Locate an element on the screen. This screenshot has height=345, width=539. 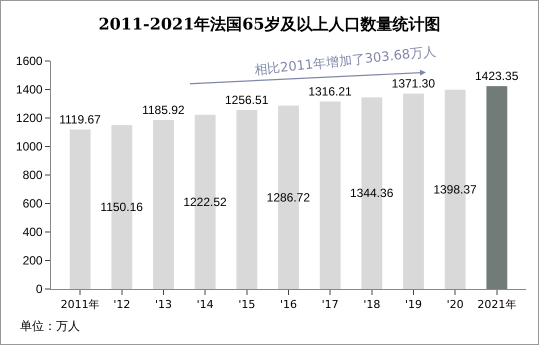
data-label: 1423.35 is located at coordinates (496, 76).